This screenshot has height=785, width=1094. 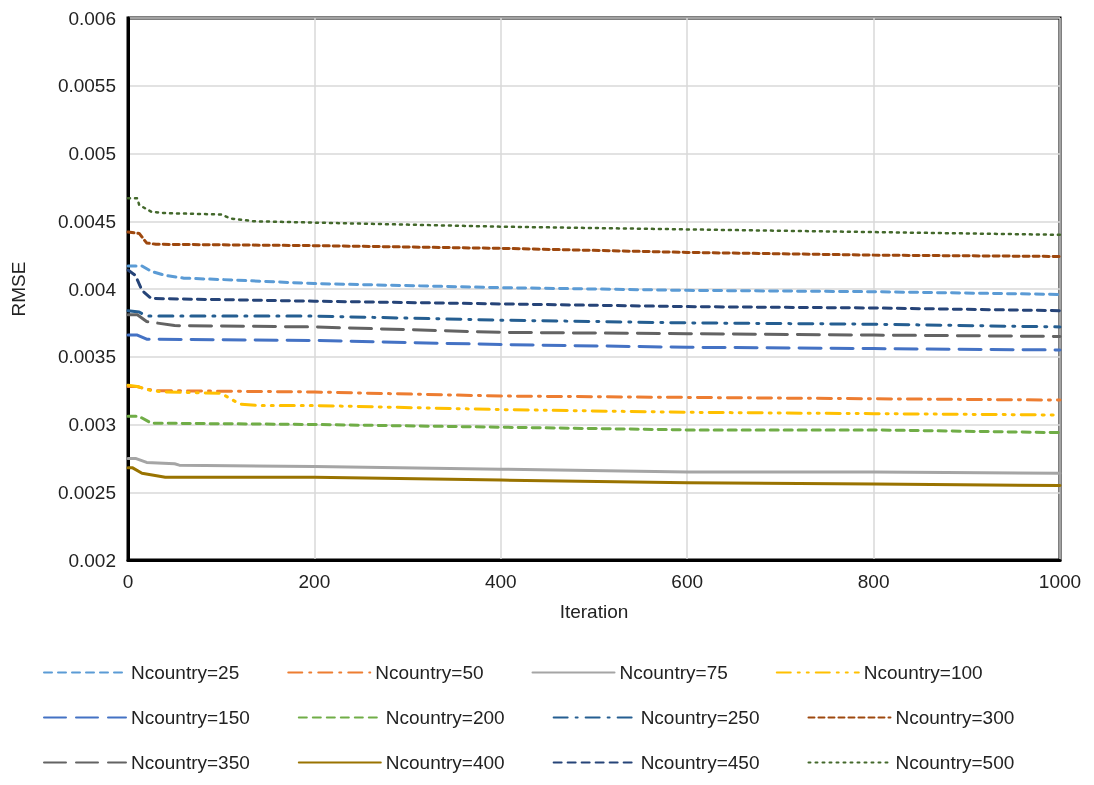 What do you see at coordinates (92, 289) in the screenshot?
I see `y-tick-label: 0.004` at bounding box center [92, 289].